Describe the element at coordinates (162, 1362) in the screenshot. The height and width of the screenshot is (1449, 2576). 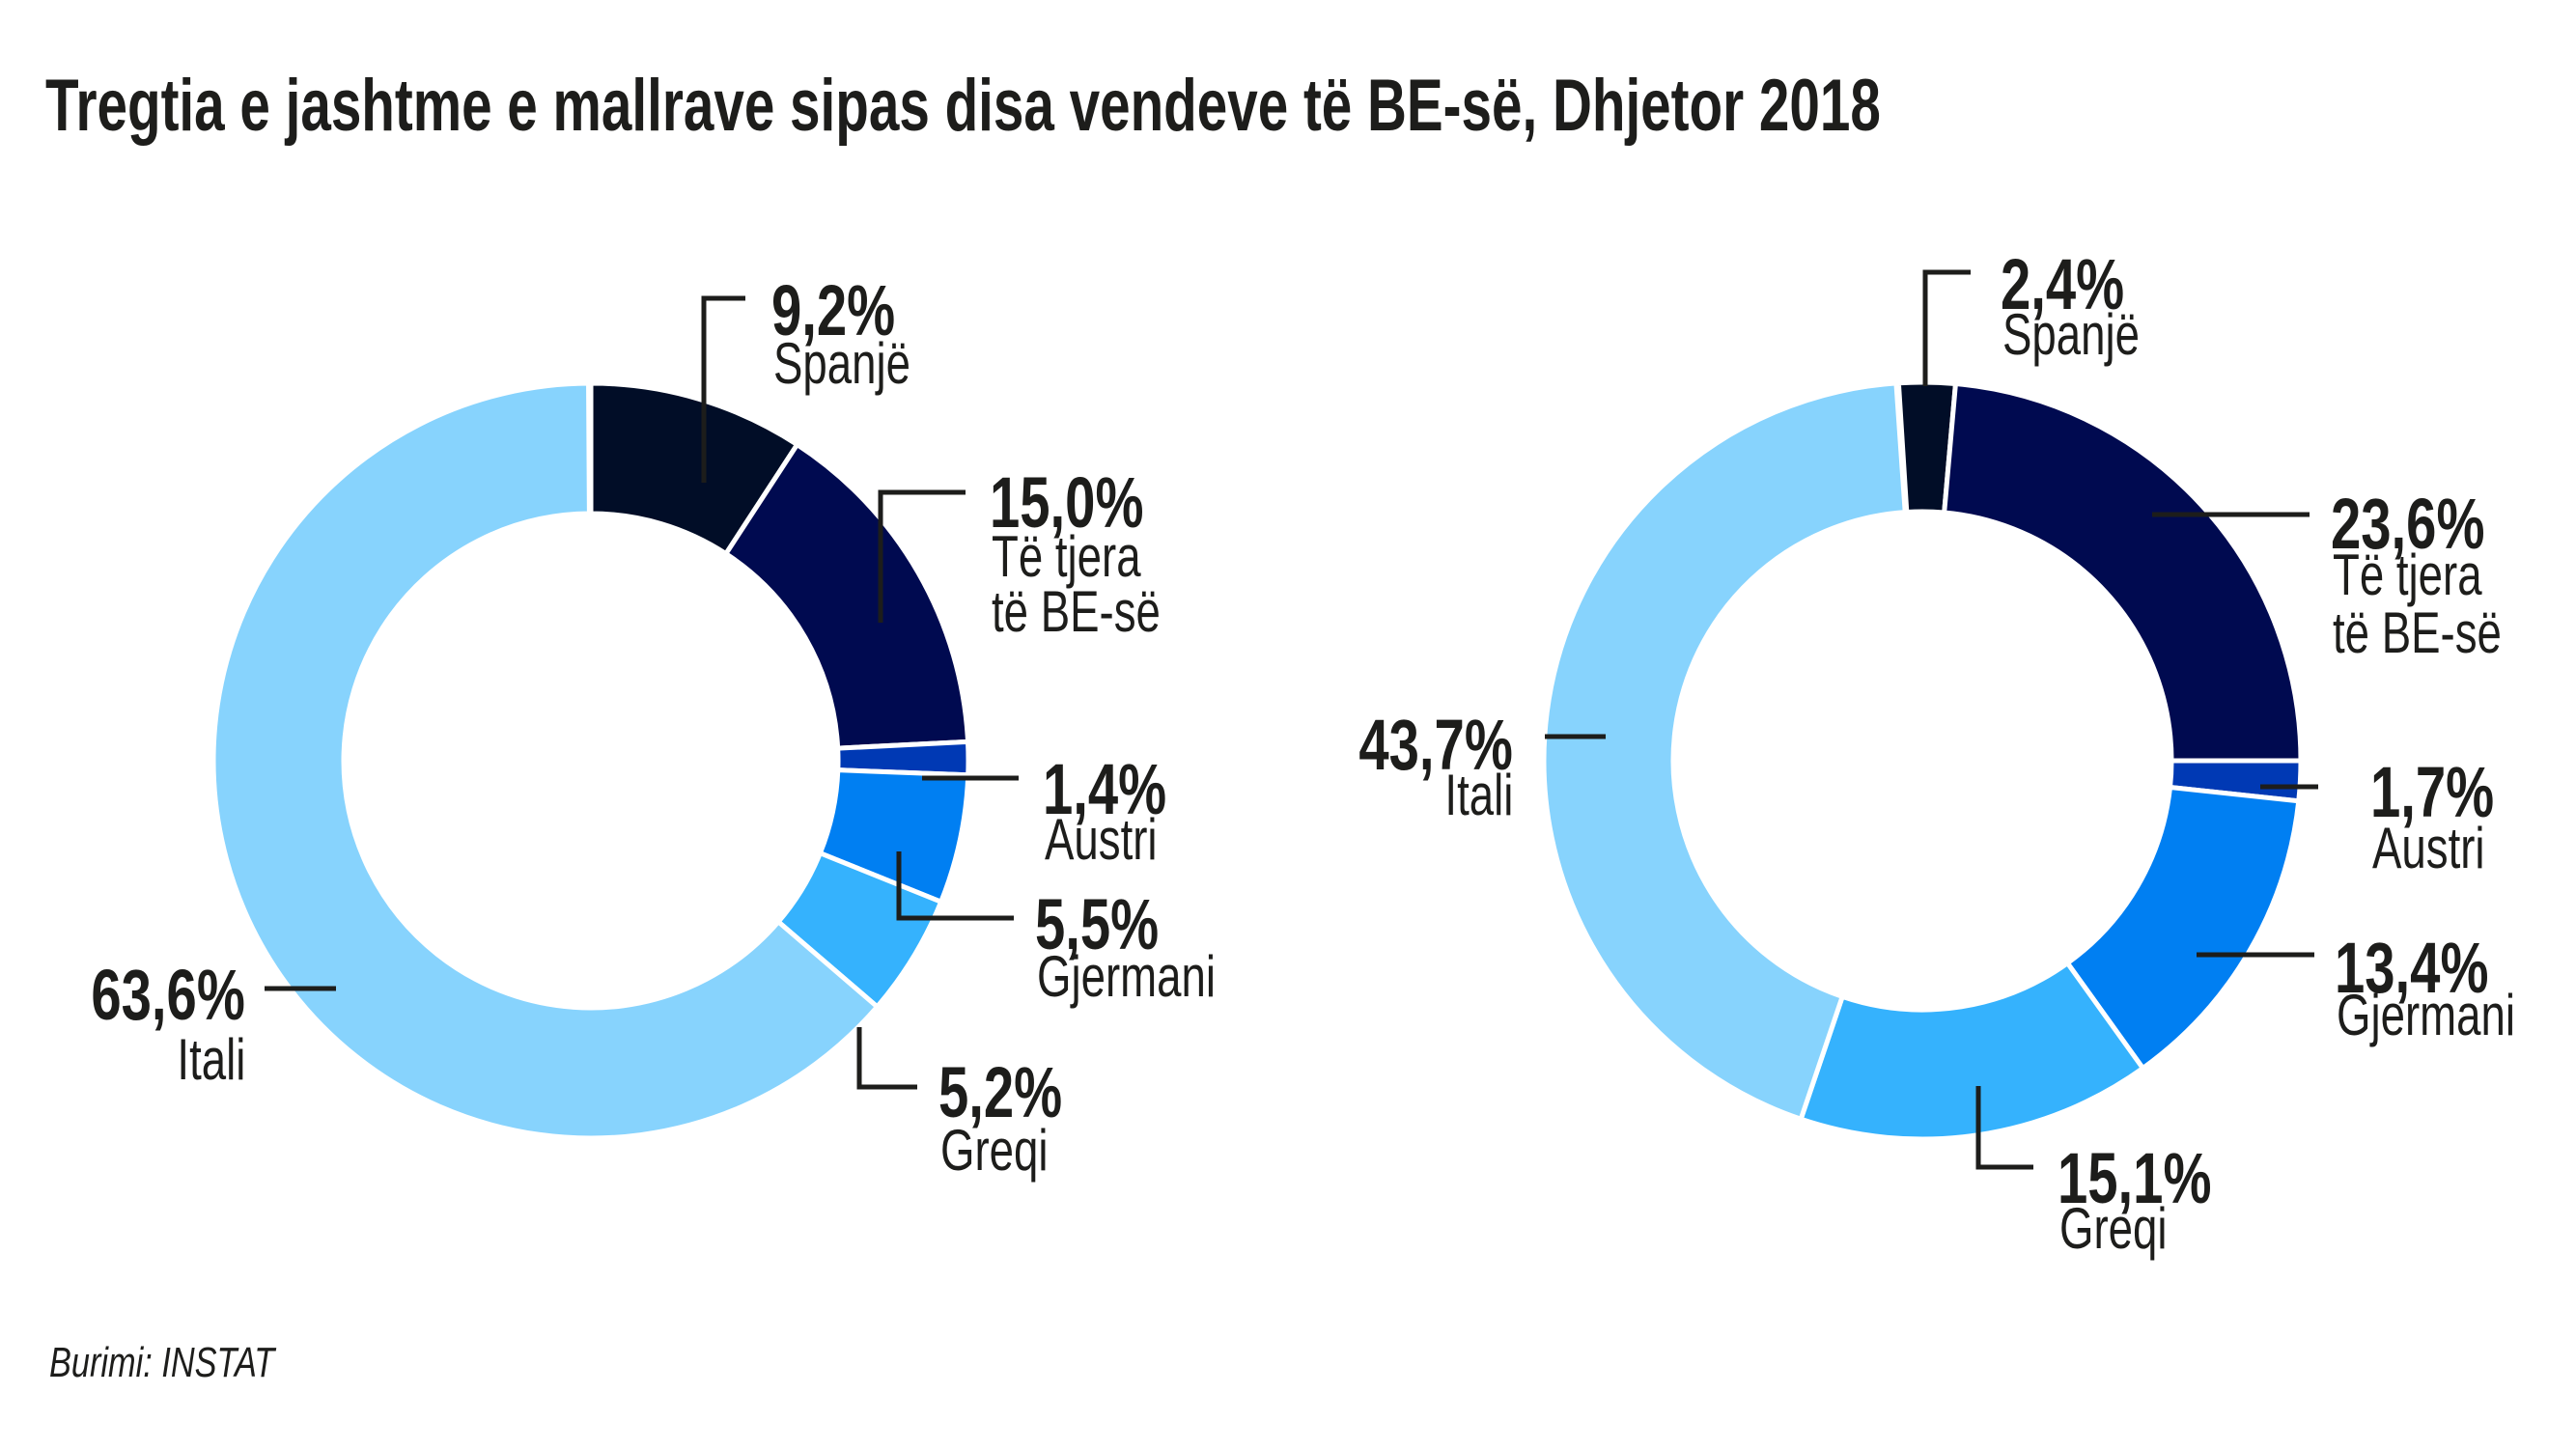
I see `source-note: Burimi: INSTAT` at that location.